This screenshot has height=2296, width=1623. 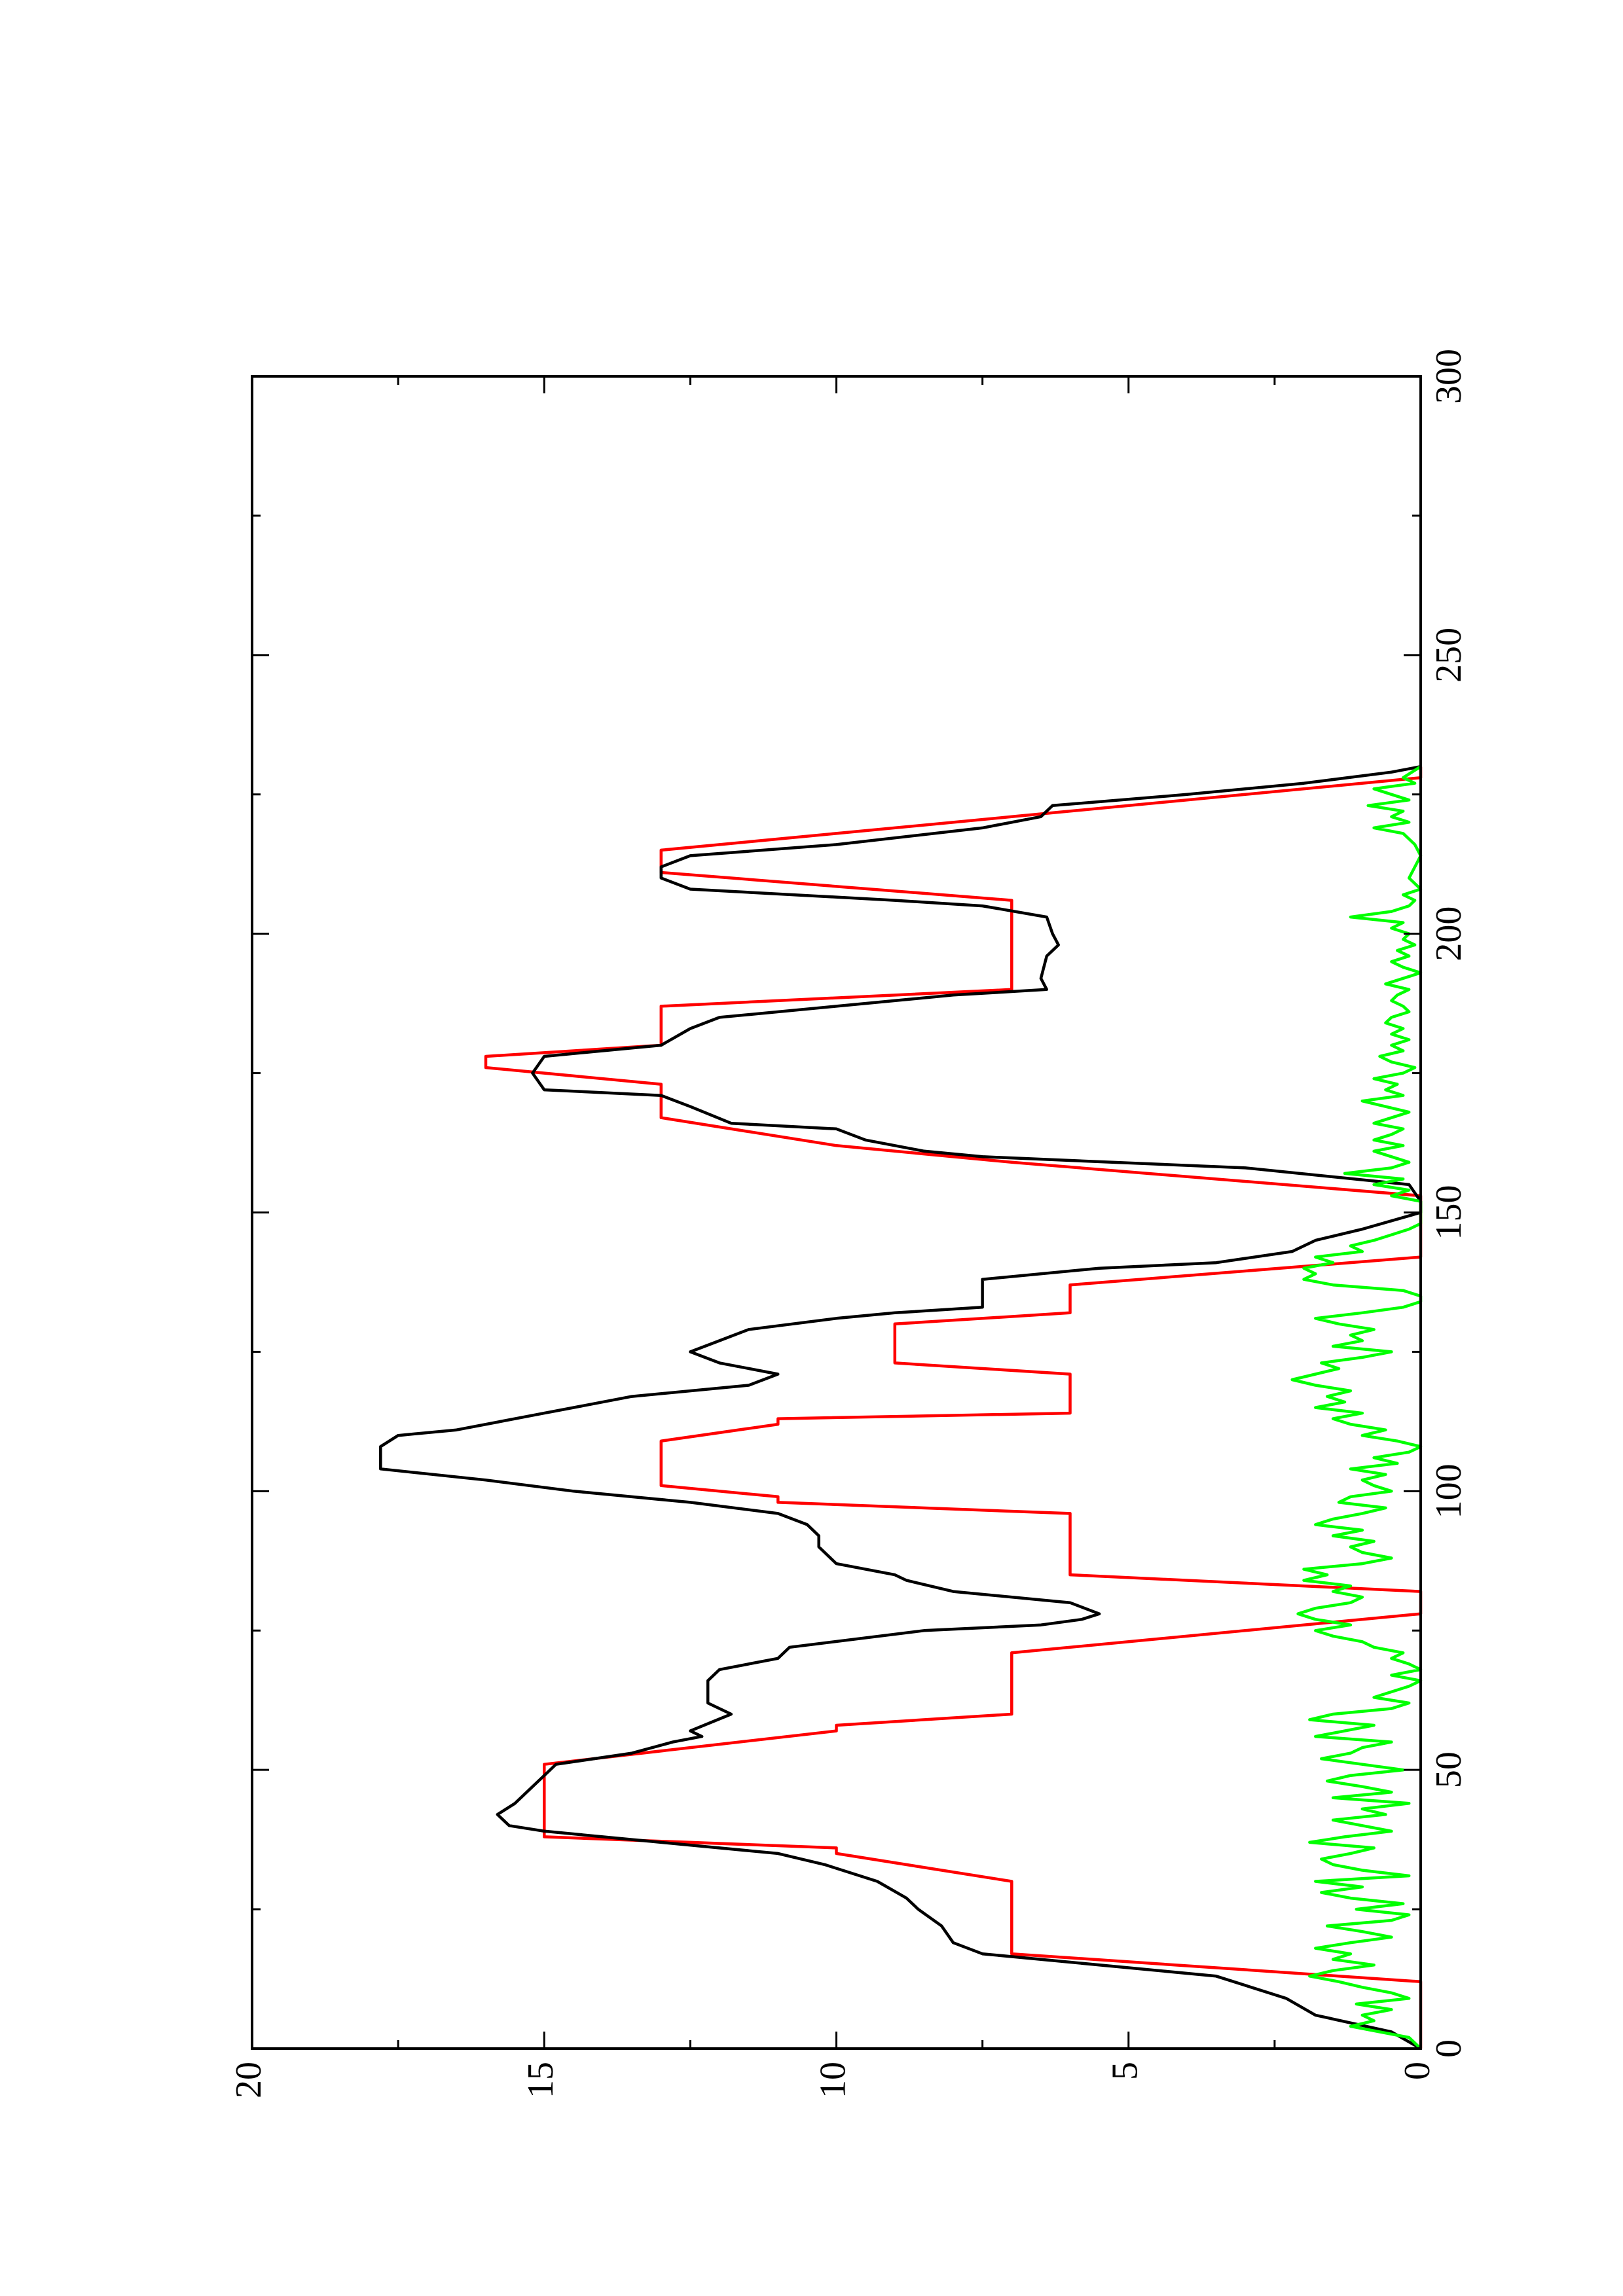 What do you see at coordinates (1449, 1212) in the screenshot?
I see `x-tick-label: 150` at bounding box center [1449, 1212].